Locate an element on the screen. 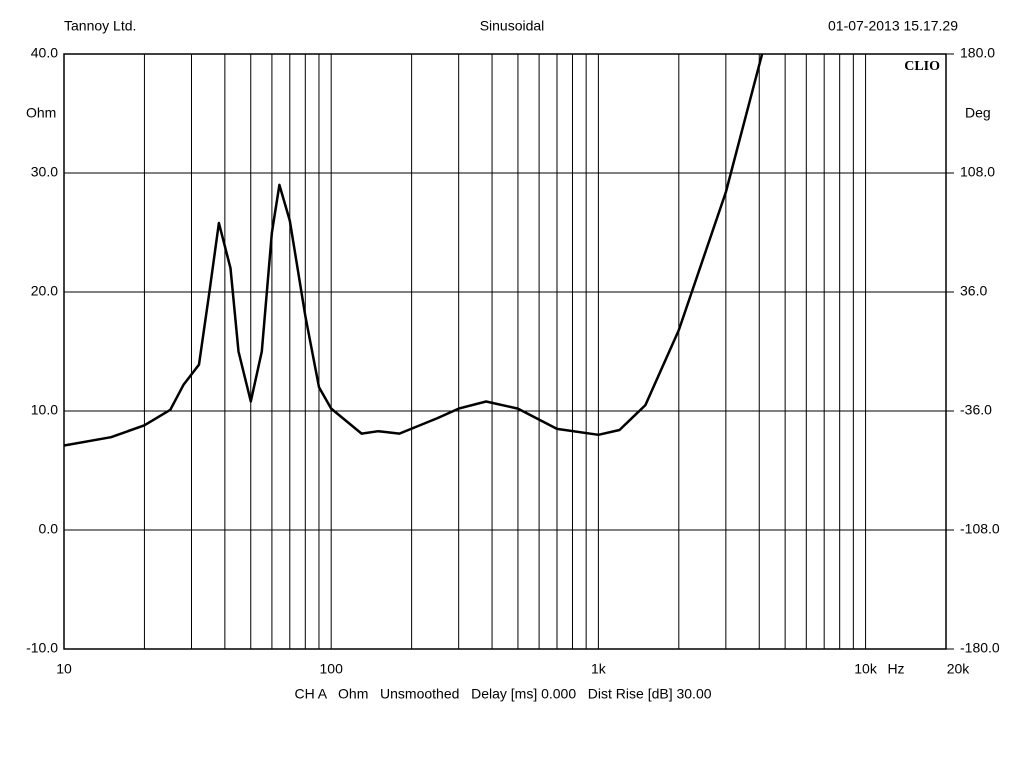  y-tick-label: 40.0 is located at coordinates (44, 53).